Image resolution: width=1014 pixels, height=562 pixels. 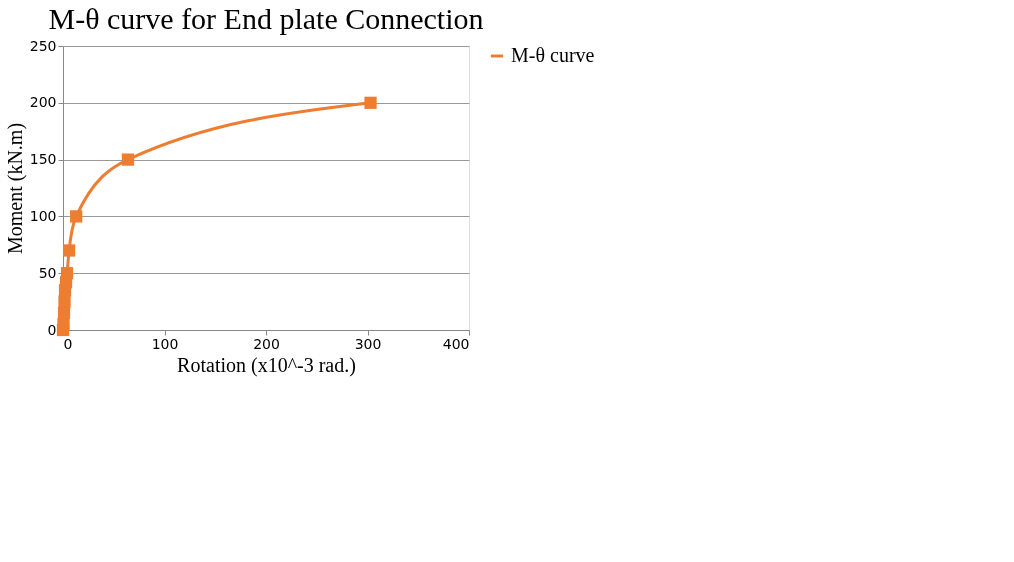 What do you see at coordinates (266, 343) in the screenshot?
I see `x-tick-label: 200` at bounding box center [266, 343].